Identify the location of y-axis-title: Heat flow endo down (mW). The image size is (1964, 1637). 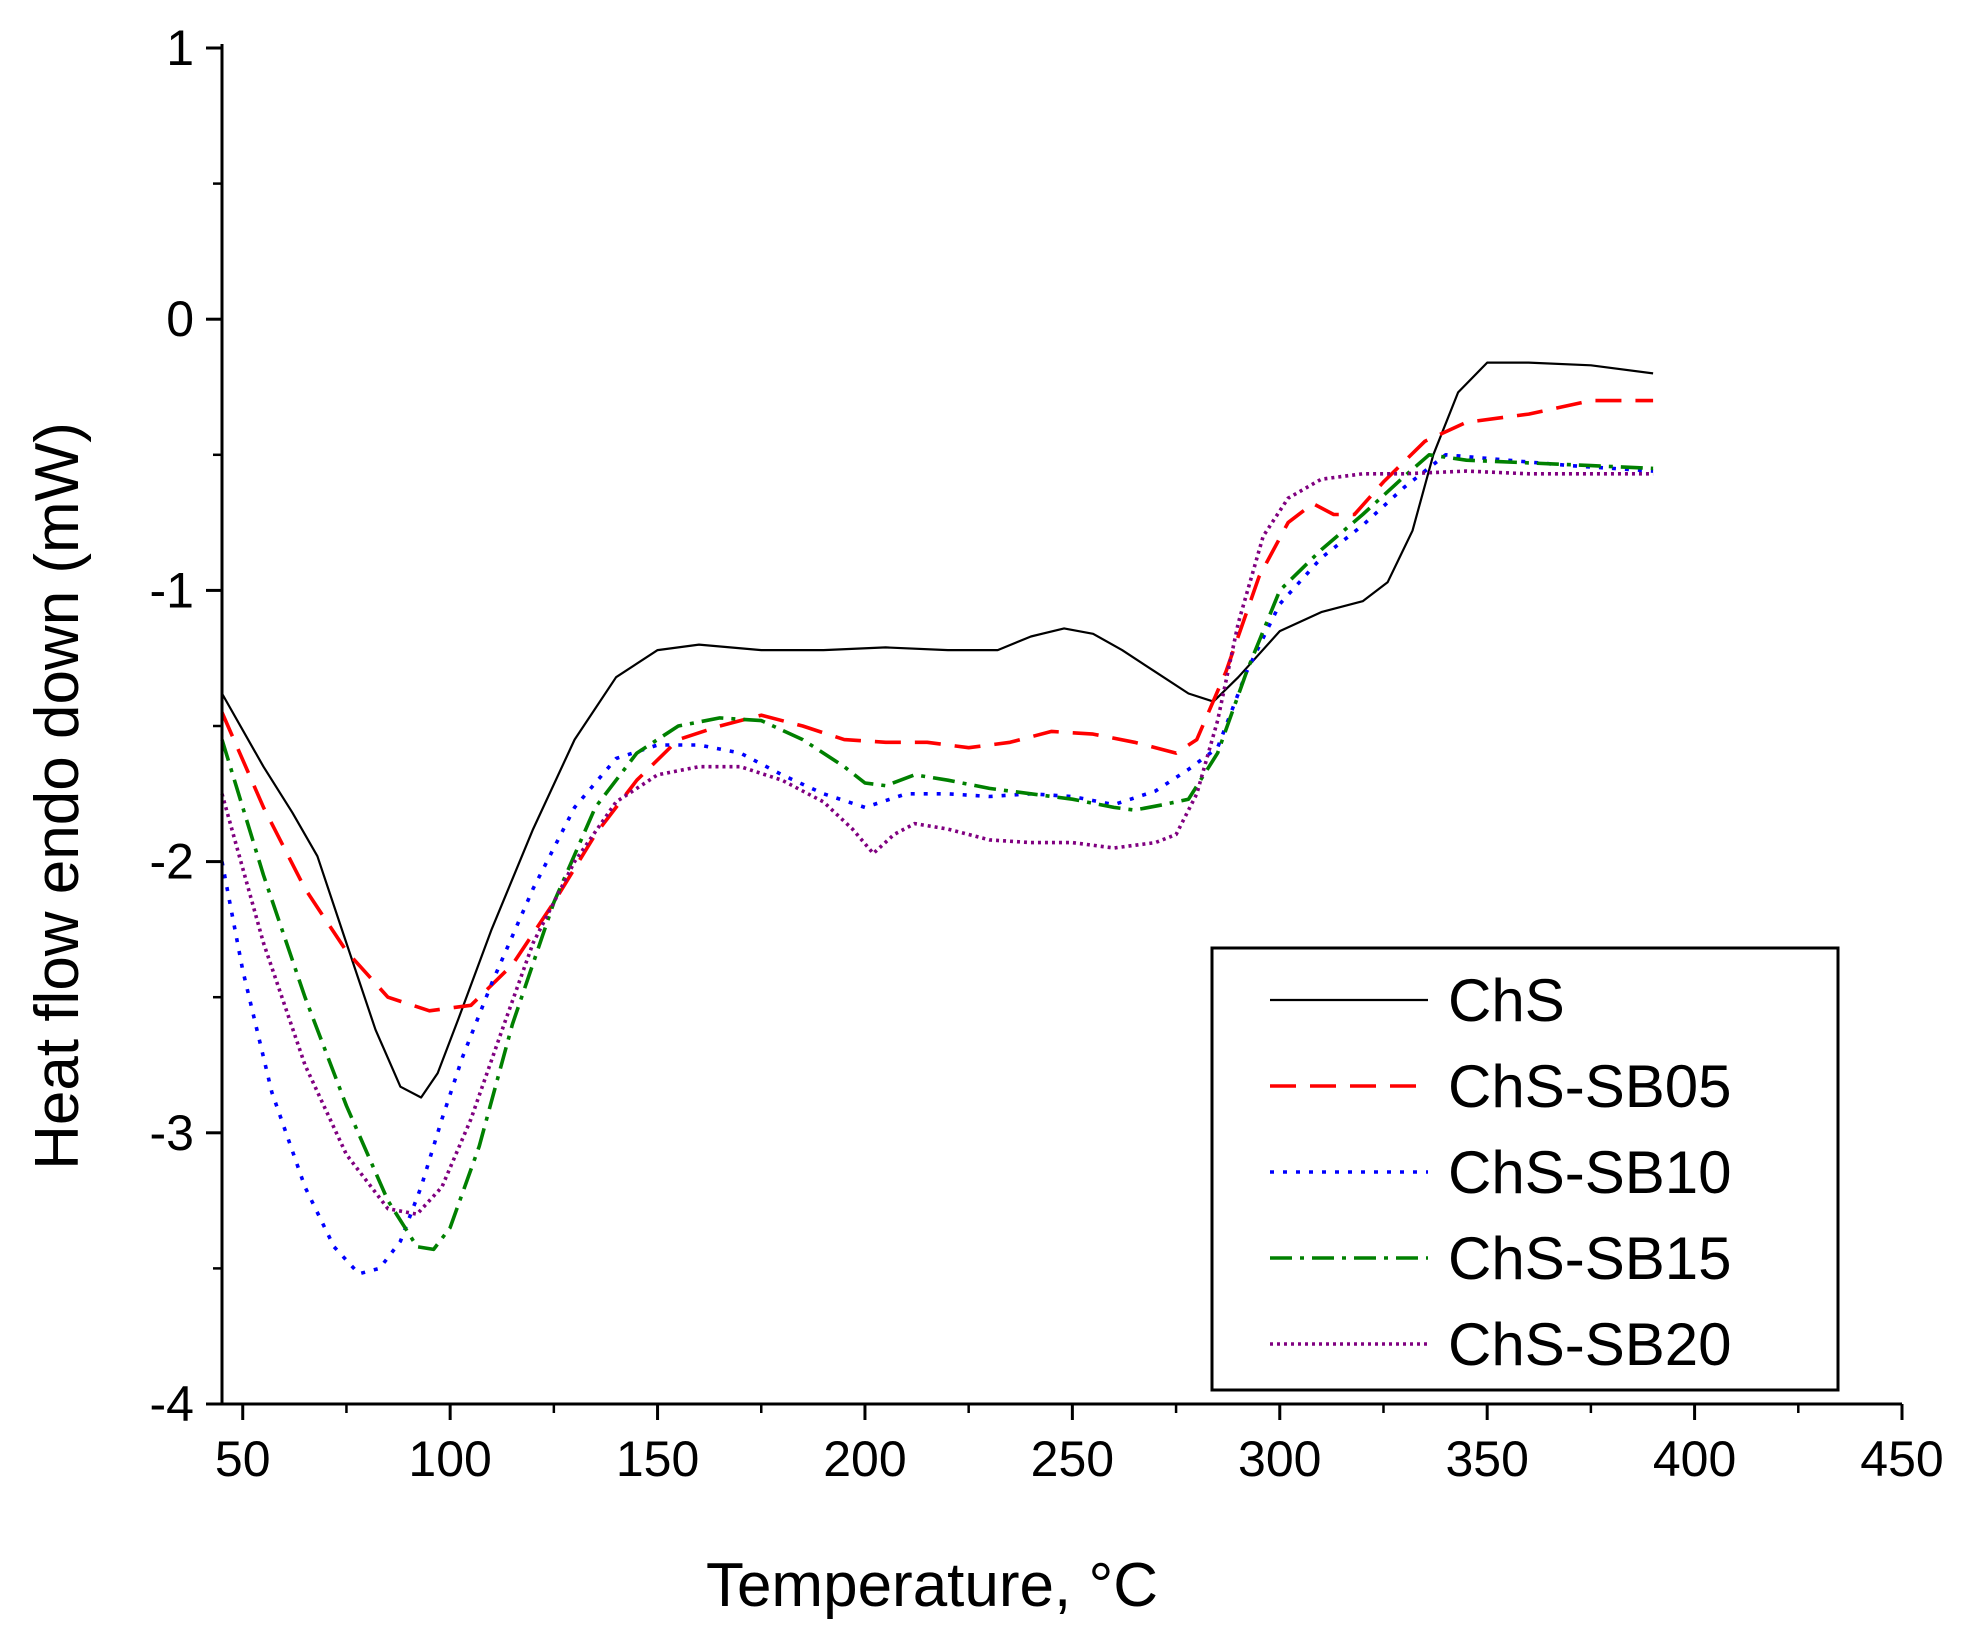
(57, 796).